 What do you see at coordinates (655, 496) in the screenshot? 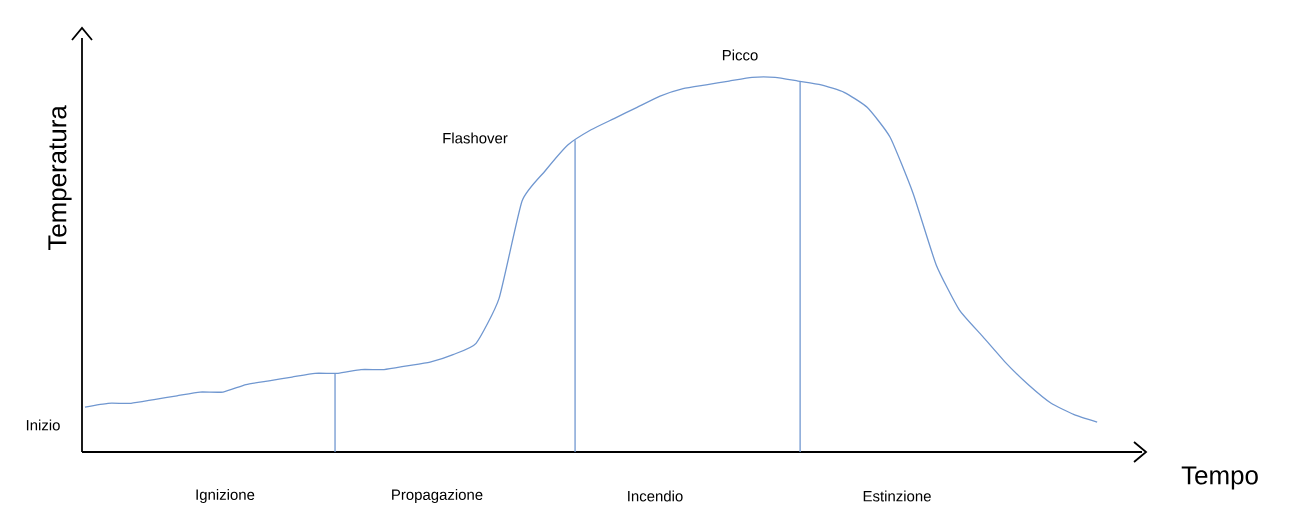
I see `text: Incendio` at bounding box center [655, 496].